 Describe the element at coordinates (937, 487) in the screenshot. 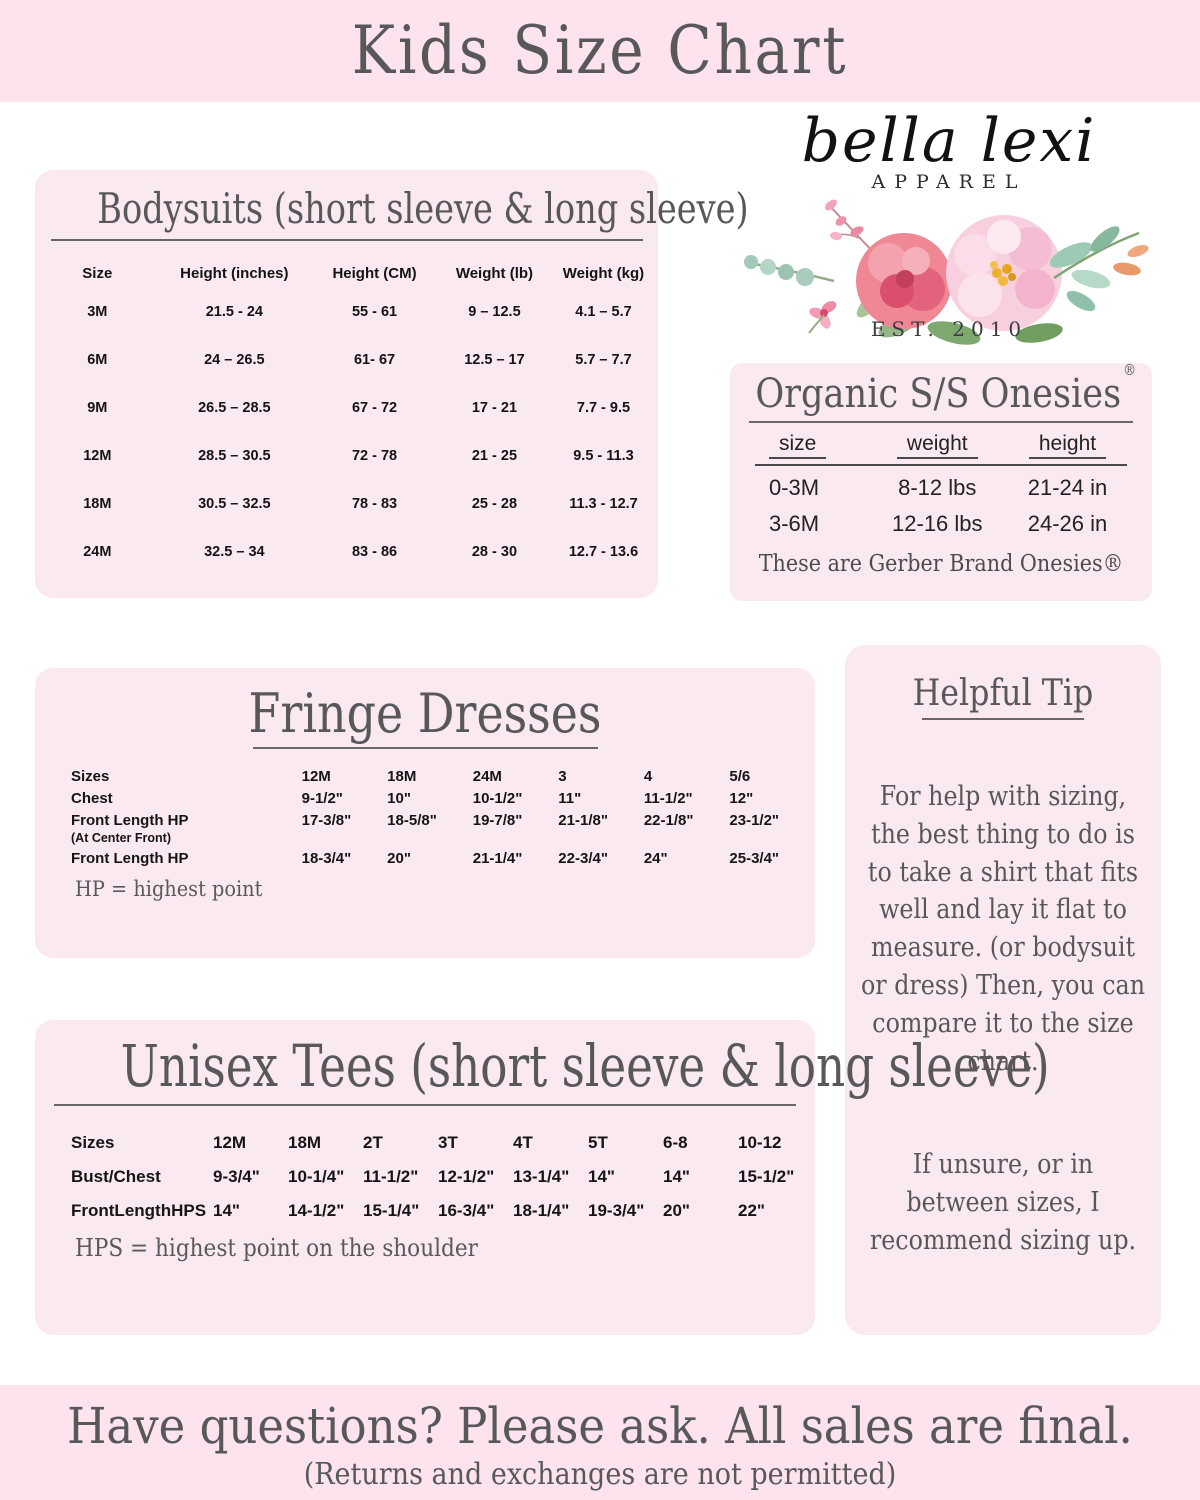

I see `table-cell: 8-12 lbs` at that location.